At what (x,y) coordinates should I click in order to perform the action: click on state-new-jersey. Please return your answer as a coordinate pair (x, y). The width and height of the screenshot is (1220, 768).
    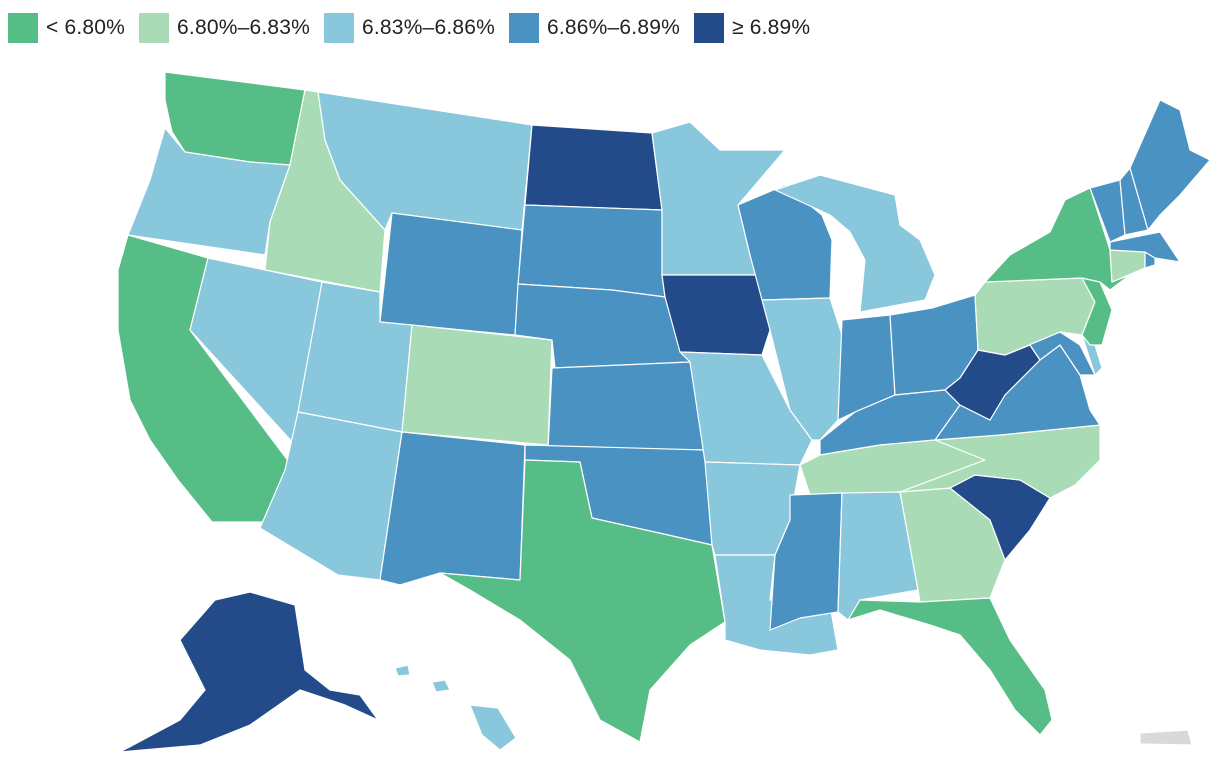
    Looking at the image, I should click on (1097, 311).